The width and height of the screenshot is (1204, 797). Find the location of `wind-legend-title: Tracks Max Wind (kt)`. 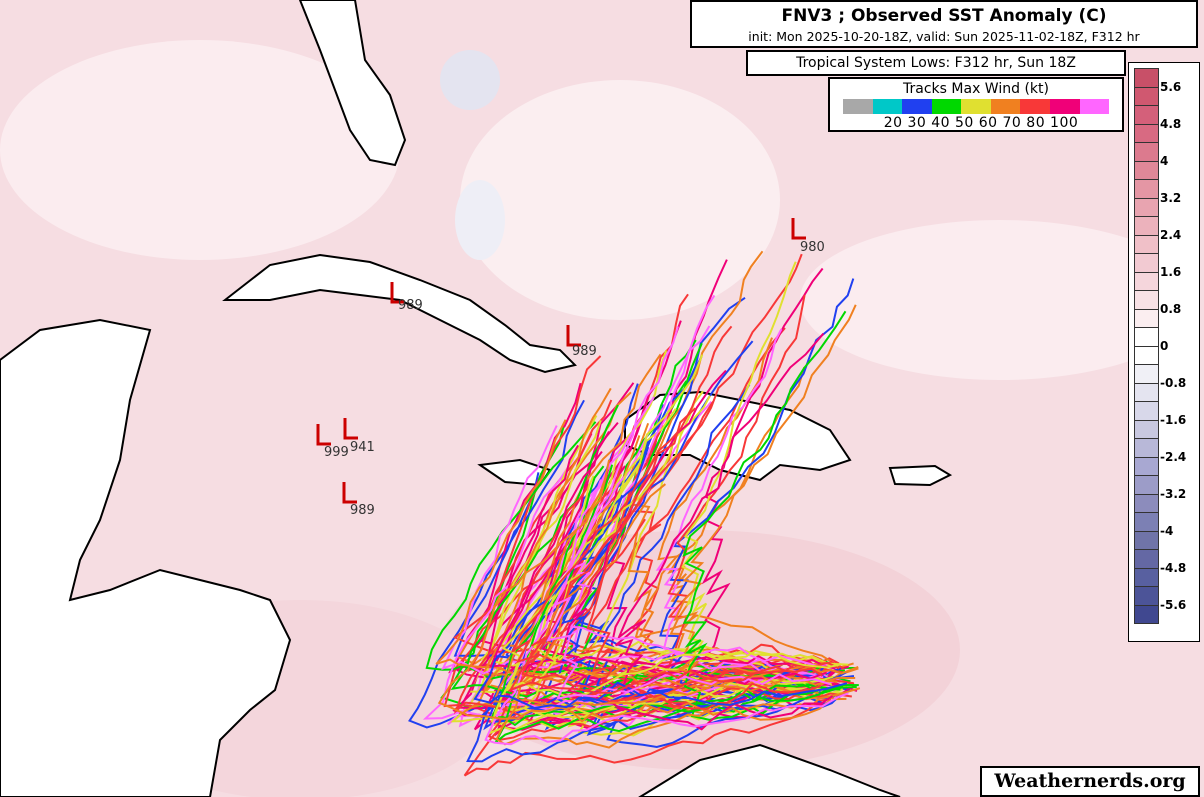

wind-legend-title: Tracks Max Wind (kt) is located at coordinates (976, 89).